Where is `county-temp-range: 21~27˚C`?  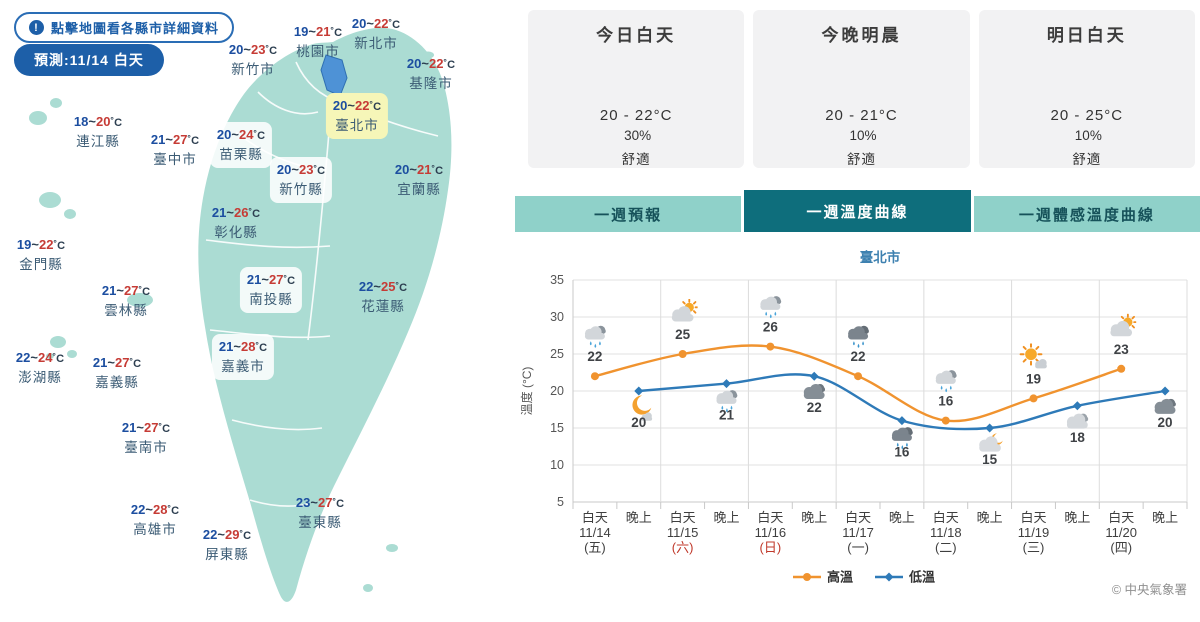
county-temp-range: 21~27˚C is located at coordinates (126, 290).